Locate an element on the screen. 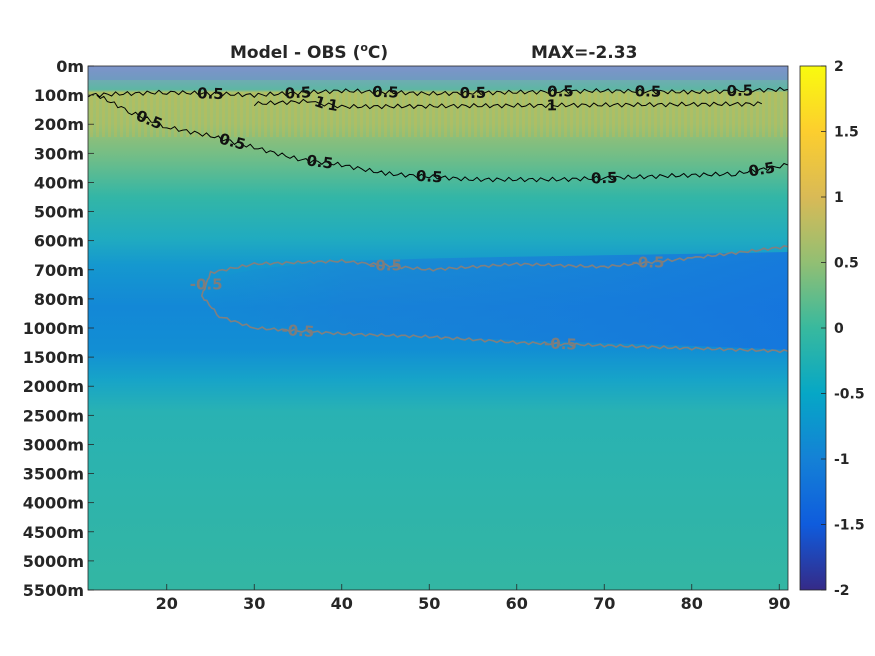 Image resolution: width=875 pixels, height=656 pixels. y-tick-label: 4000m is located at coordinates (53, 503).